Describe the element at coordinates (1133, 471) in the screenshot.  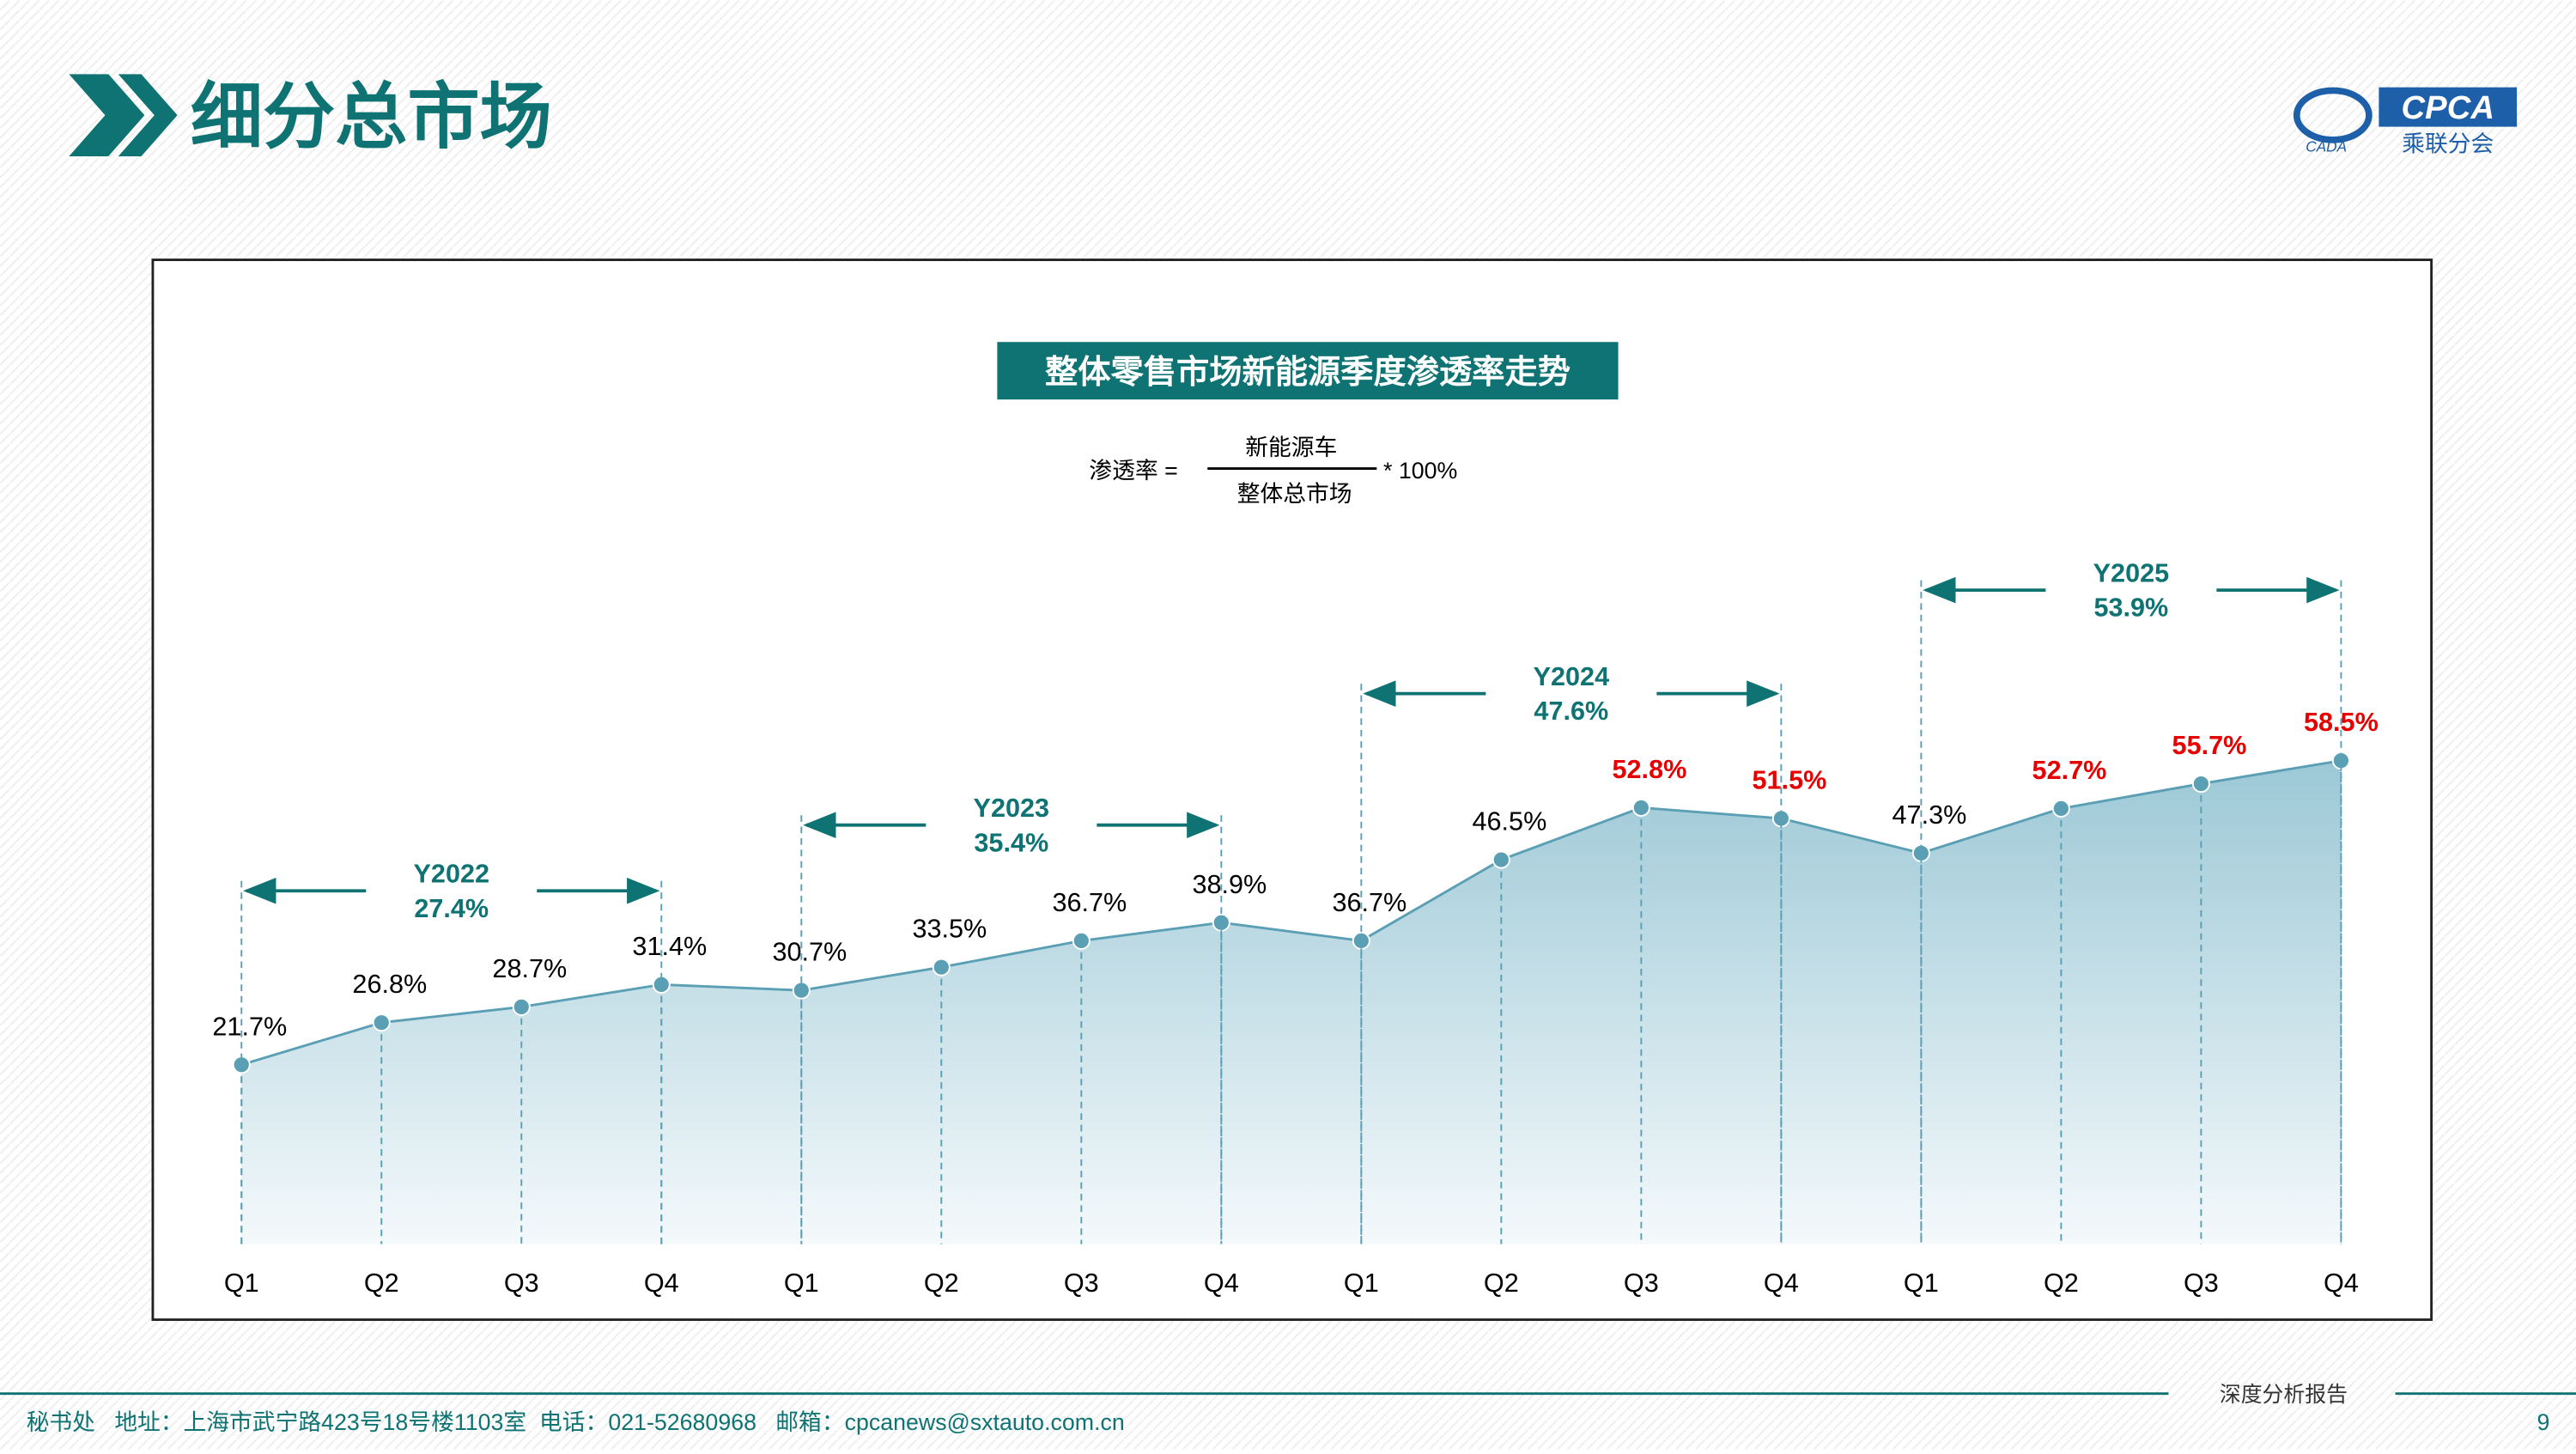
I see `formula-left: 渗透率 =` at that location.